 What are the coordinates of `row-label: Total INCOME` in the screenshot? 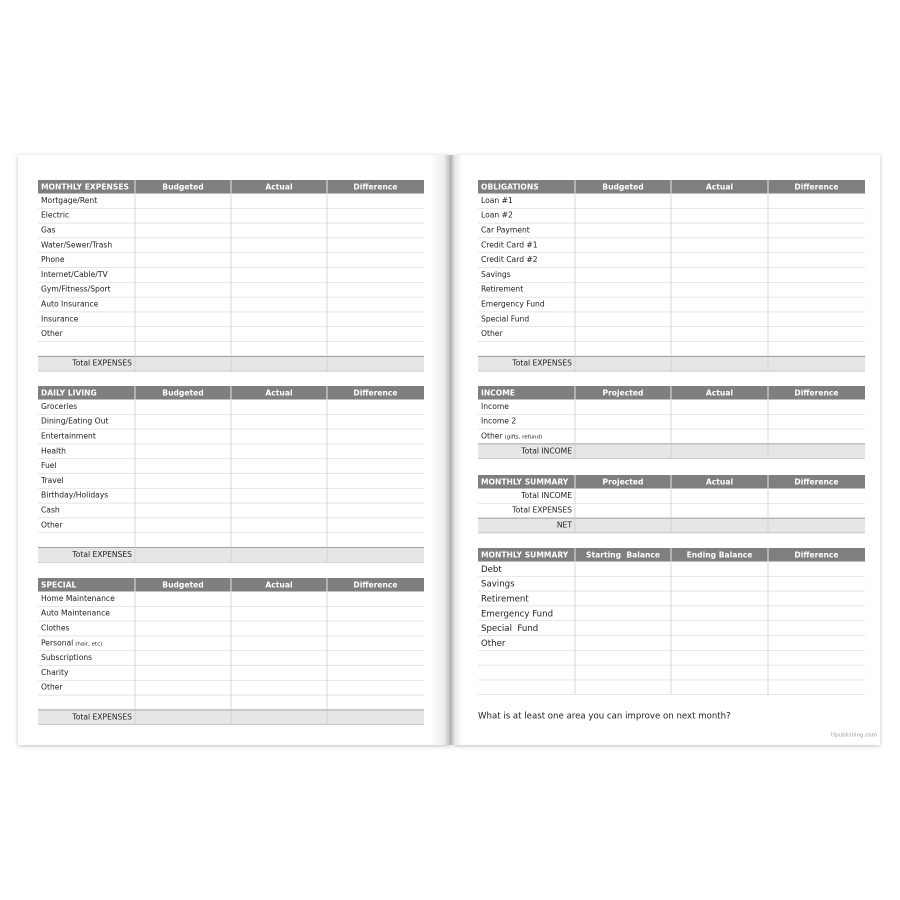 It's located at (546, 495).